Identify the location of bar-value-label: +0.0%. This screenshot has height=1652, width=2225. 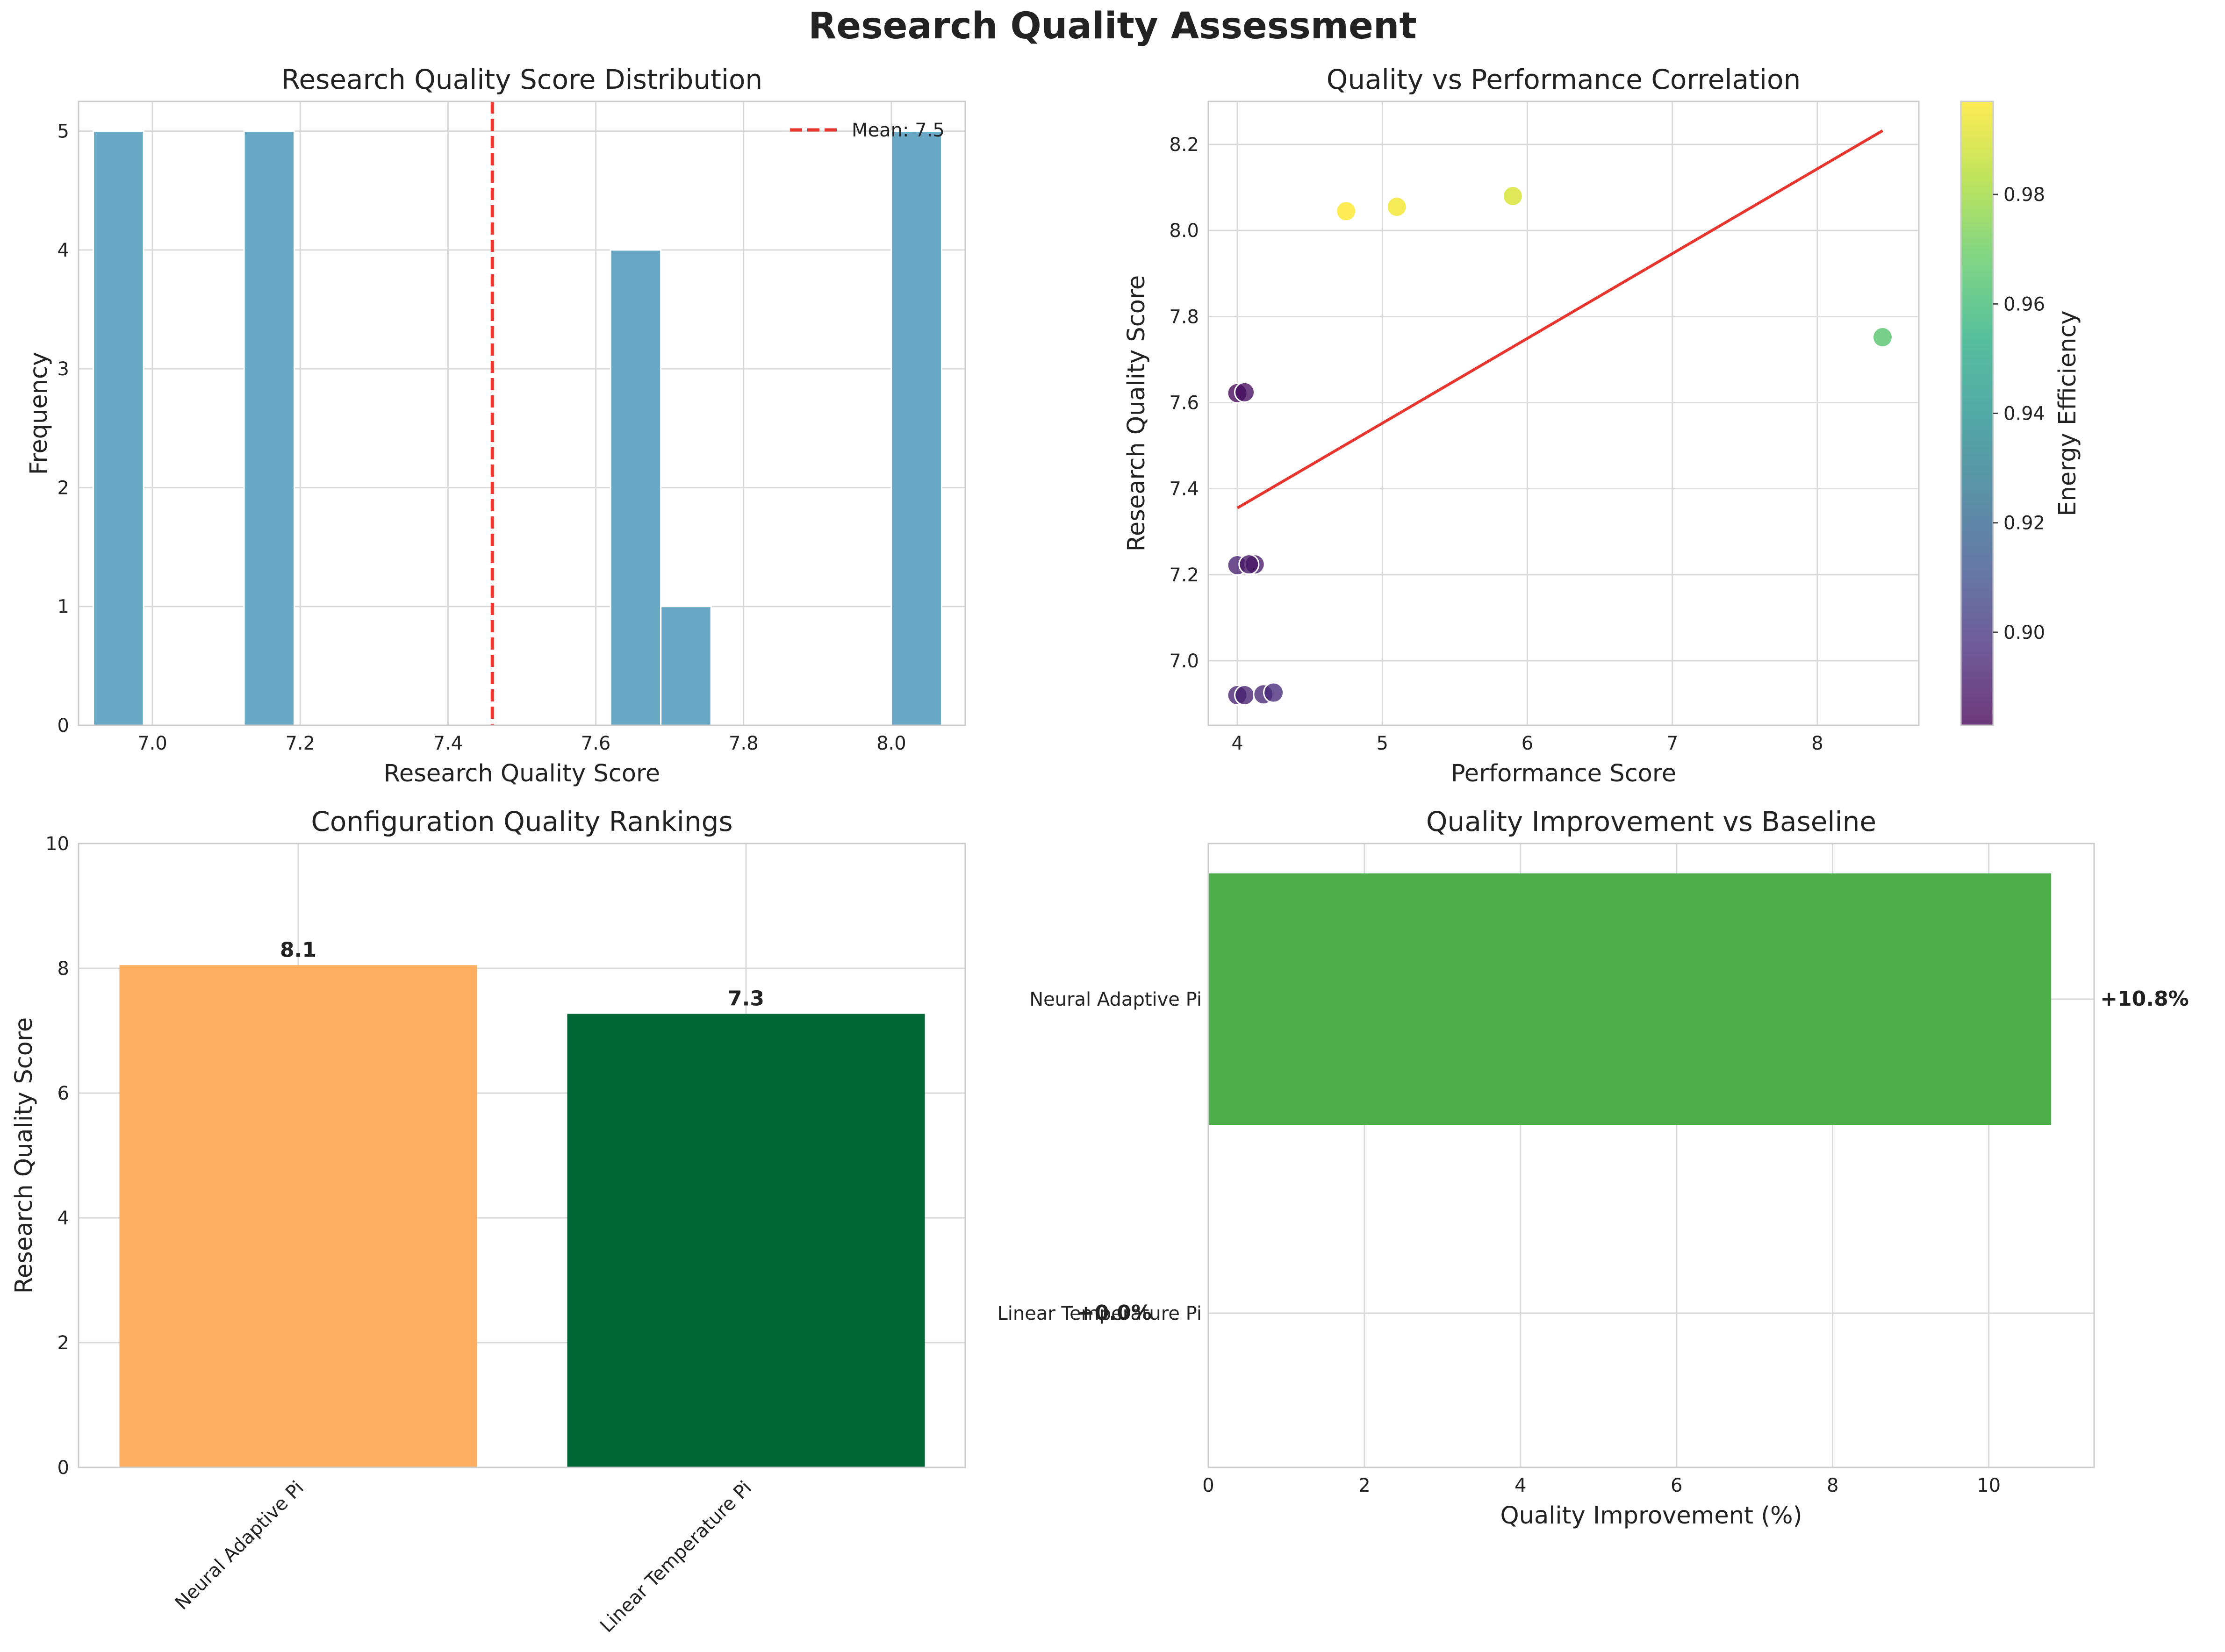
(1114, 1313).